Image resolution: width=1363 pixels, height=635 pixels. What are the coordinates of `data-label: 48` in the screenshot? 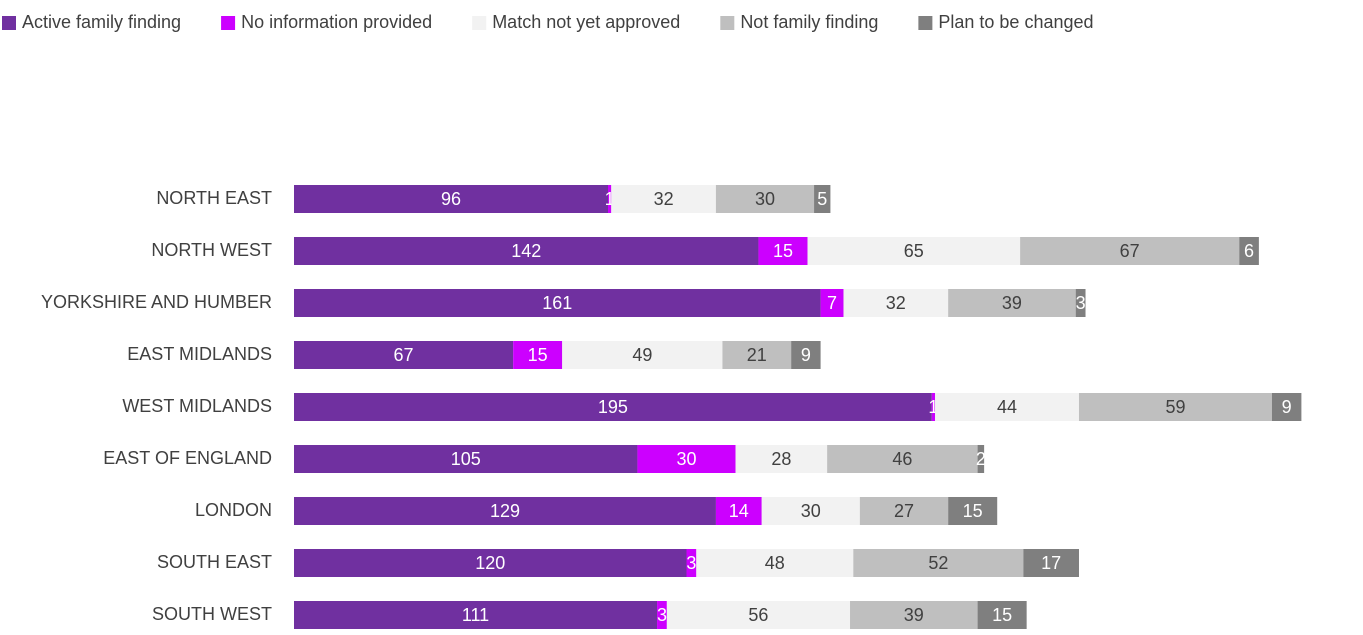 It's located at (775, 563).